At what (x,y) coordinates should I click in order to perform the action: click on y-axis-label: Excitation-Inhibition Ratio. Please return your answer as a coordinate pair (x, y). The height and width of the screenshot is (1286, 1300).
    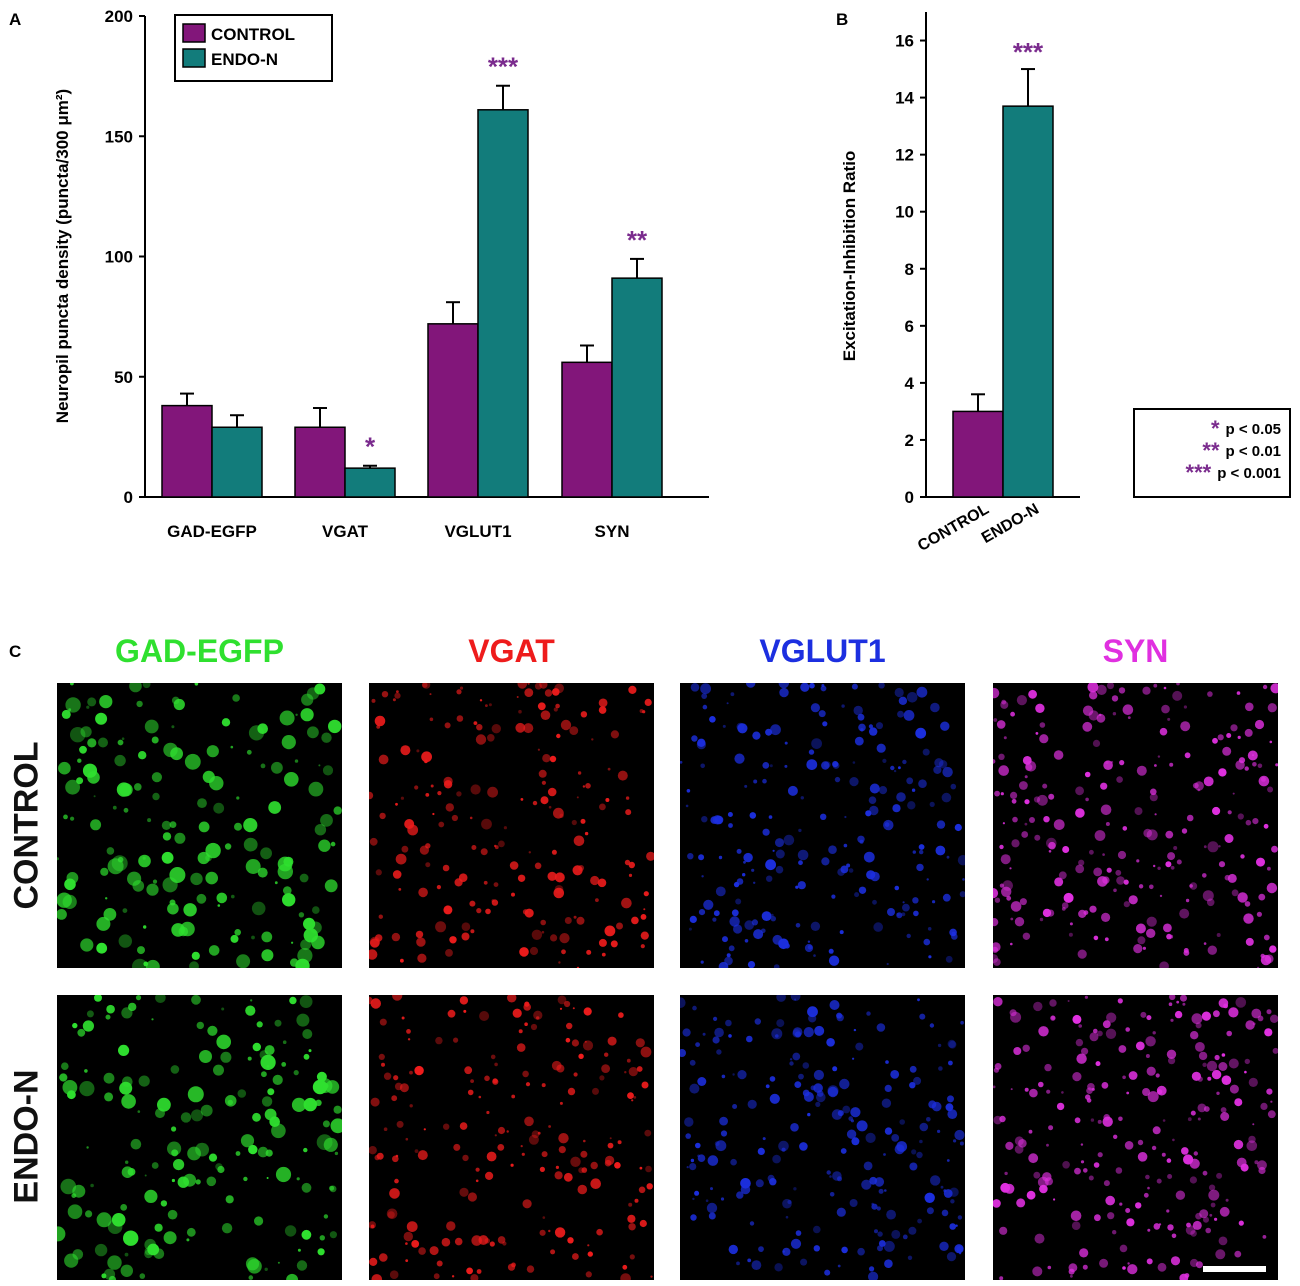
    Looking at the image, I should click on (849, 256).